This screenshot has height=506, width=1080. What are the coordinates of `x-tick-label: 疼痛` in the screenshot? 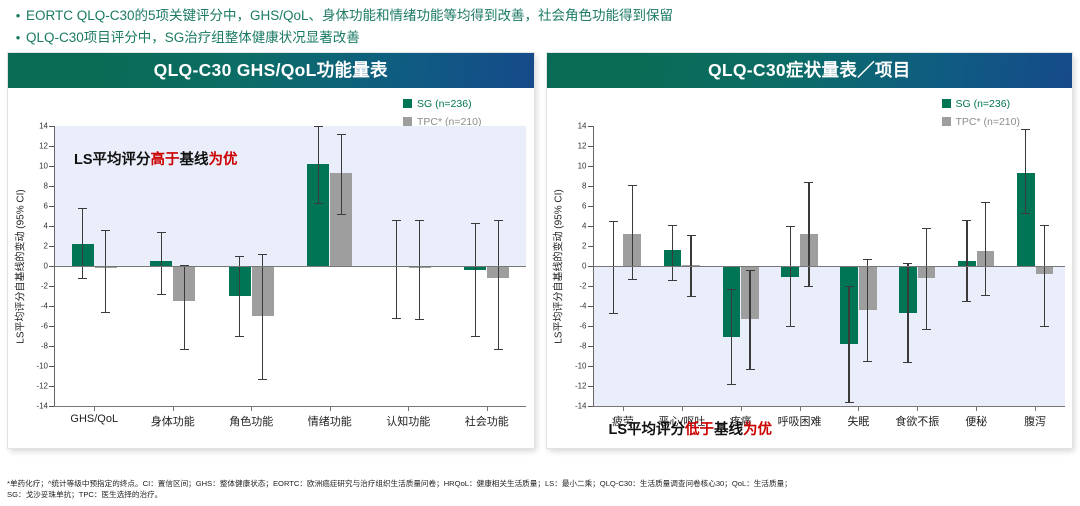 It's located at (740, 422).